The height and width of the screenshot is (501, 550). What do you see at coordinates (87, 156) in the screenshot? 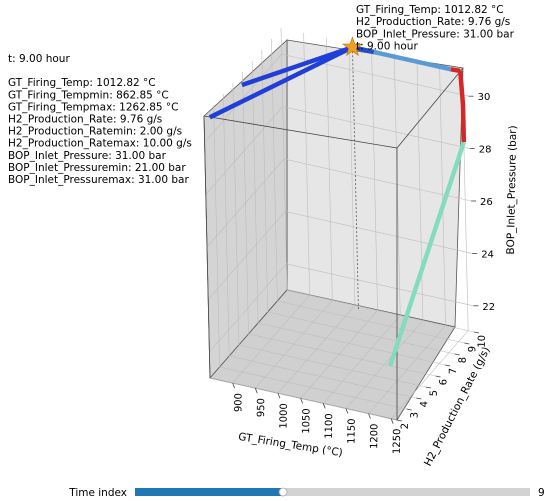
I see `info-panel-line: BOP_Inlet_Pressure: 31.00 bar` at bounding box center [87, 156].